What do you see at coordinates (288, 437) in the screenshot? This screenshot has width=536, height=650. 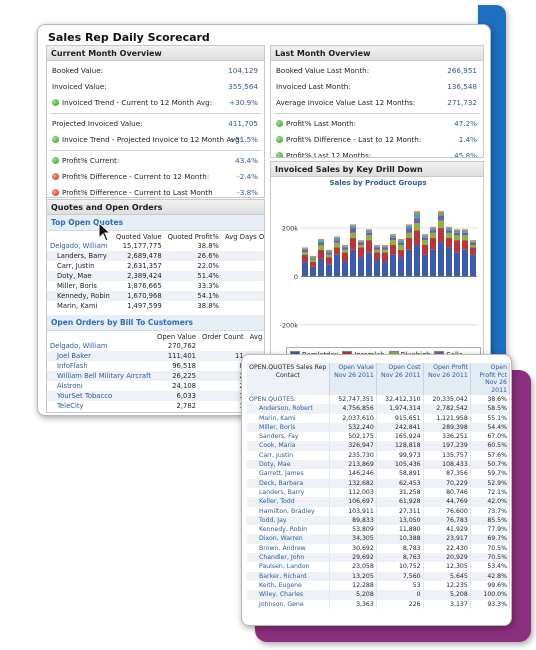 I see `row-name: Sanders, Fay` at bounding box center [288, 437].